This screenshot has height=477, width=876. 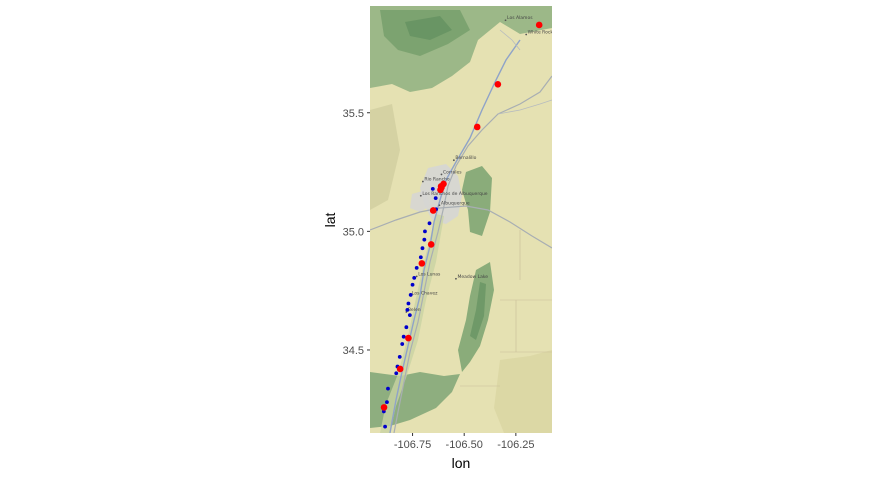 What do you see at coordinates (506, 308) in the screenshot?
I see `boundary-lines` at bounding box center [506, 308].